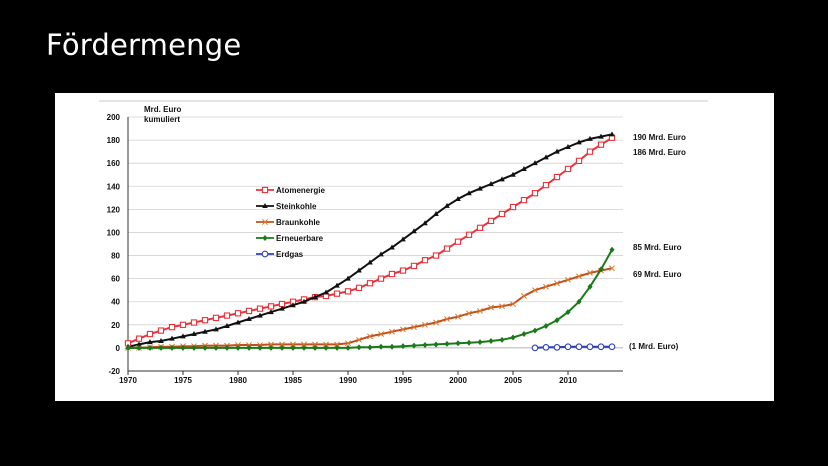 The width and height of the screenshot is (828, 466). I want to click on y-axis-label-line1: Mrd. Euro, so click(162, 109).